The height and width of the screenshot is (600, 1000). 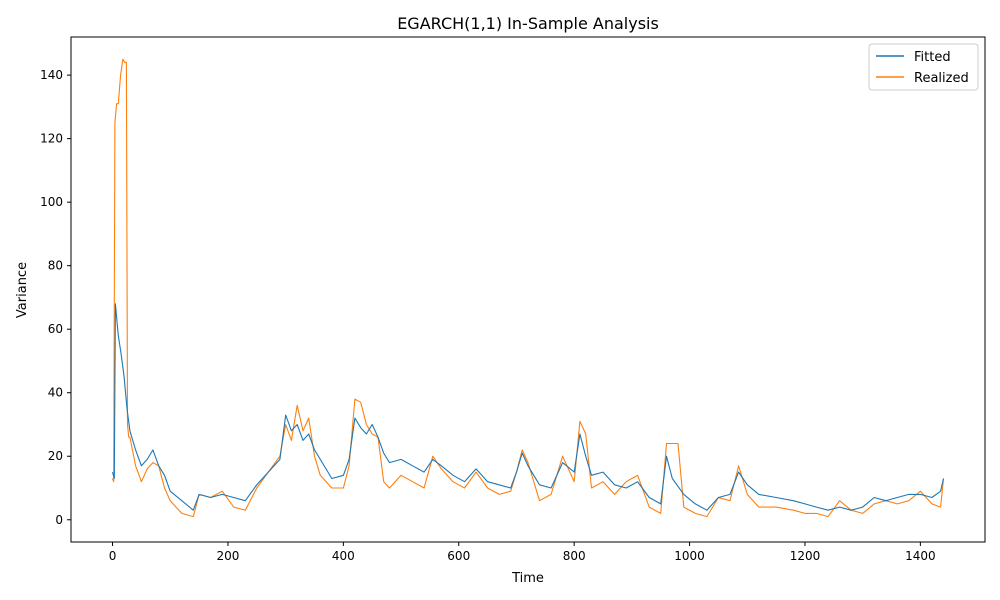 What do you see at coordinates (522, 552) in the screenshot?
I see `x-axis: 0 200 400 600 800 1000 1200 1400` at bounding box center [522, 552].